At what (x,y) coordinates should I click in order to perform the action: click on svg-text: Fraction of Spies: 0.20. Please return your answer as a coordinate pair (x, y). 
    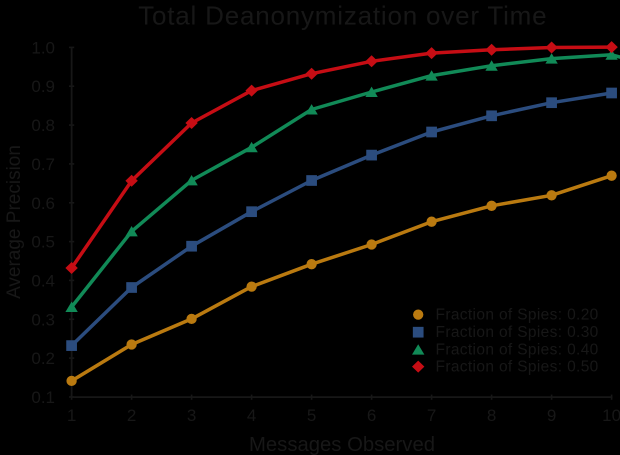
    Looking at the image, I should click on (517, 315).